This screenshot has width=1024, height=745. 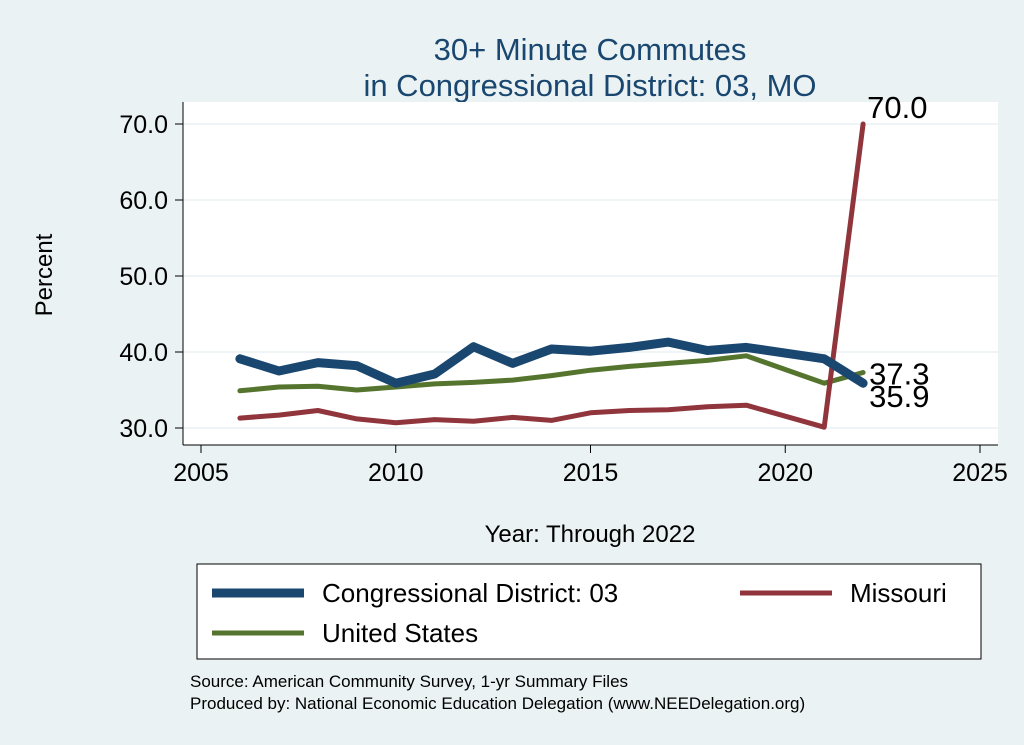 I want to click on y-tick-label-1: 40.0, so click(x=143, y=353).